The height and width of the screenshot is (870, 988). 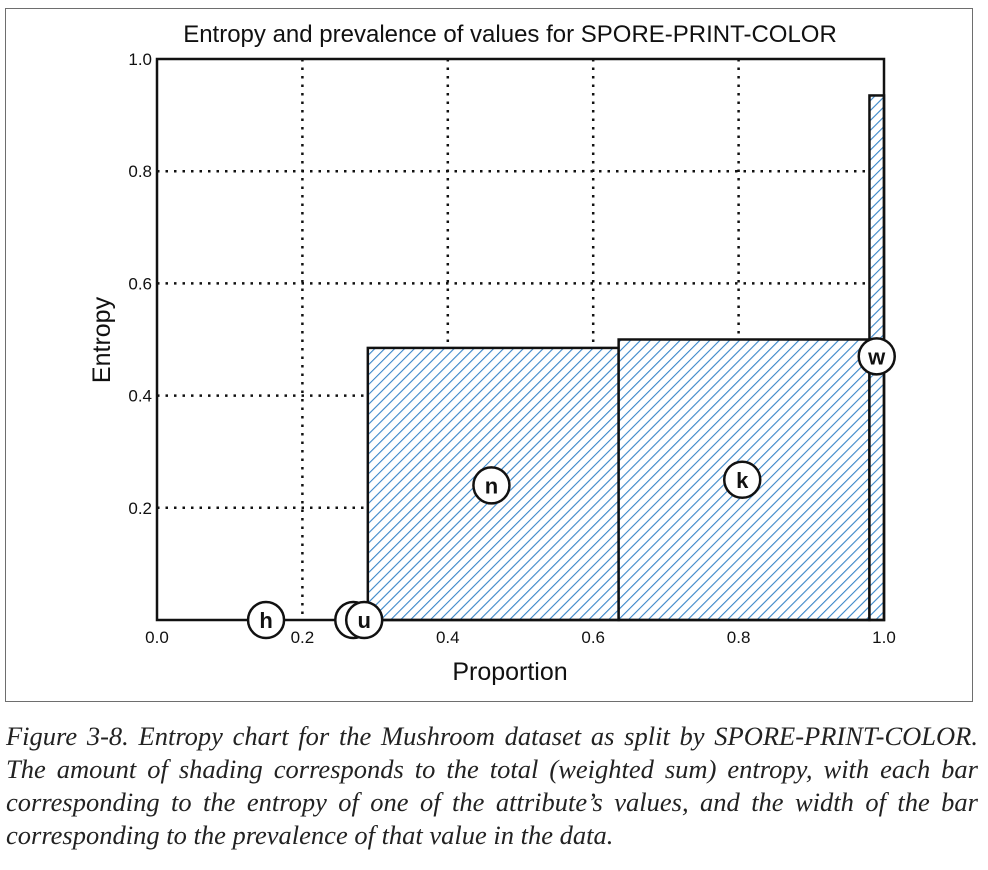 What do you see at coordinates (509, 672) in the screenshot?
I see `x-axis-label: Proportion` at bounding box center [509, 672].